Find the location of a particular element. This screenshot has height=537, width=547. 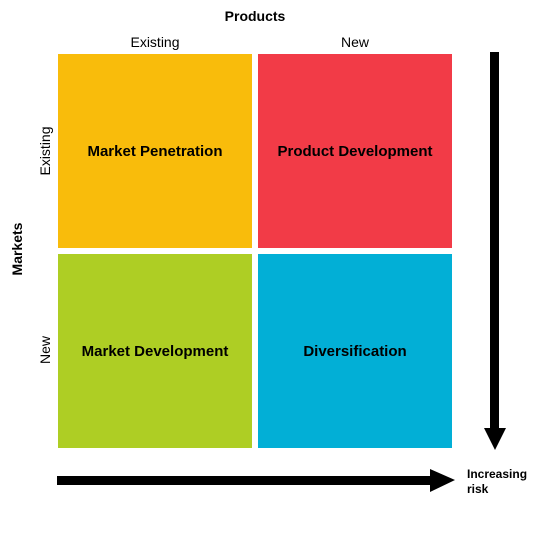

increasing-risk-label: Increasing risk is located at coordinates (497, 482).